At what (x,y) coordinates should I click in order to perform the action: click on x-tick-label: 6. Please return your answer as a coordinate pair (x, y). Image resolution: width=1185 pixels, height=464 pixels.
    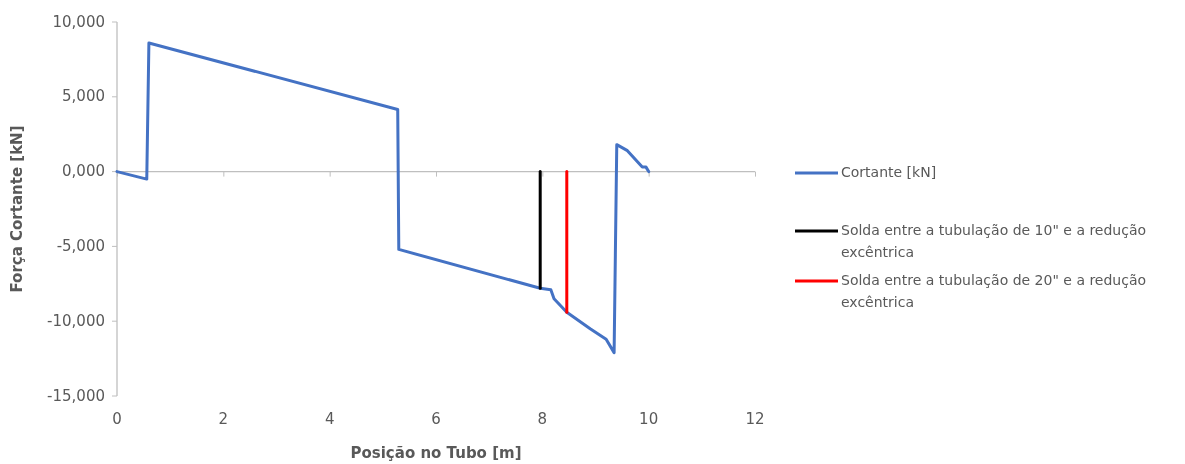
    Looking at the image, I should click on (436, 419).